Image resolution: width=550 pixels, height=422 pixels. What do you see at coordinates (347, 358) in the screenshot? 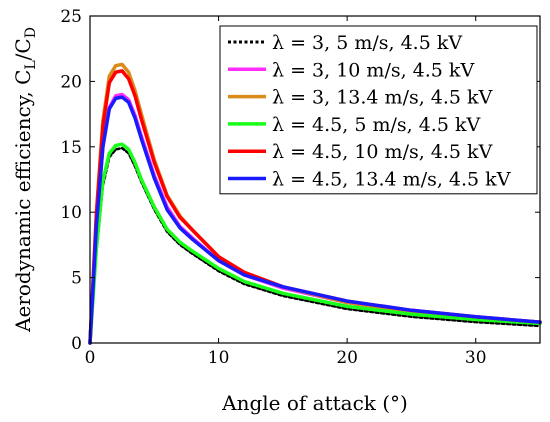
I see `x-tick-label: 20` at bounding box center [347, 358].